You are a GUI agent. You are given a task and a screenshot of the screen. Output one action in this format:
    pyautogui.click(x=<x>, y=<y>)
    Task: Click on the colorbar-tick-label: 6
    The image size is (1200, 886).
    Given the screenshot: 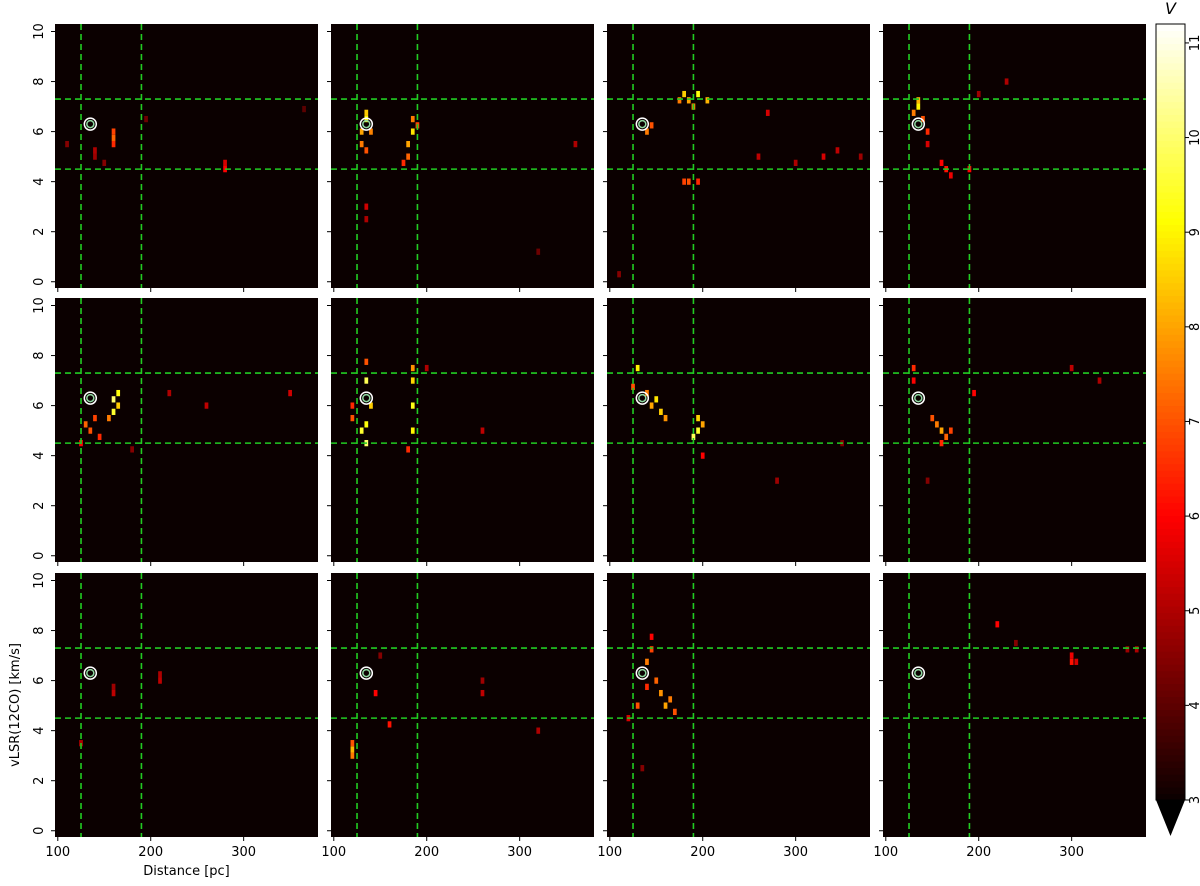 What is the action you would take?
    pyautogui.click(x=1194, y=516)
    